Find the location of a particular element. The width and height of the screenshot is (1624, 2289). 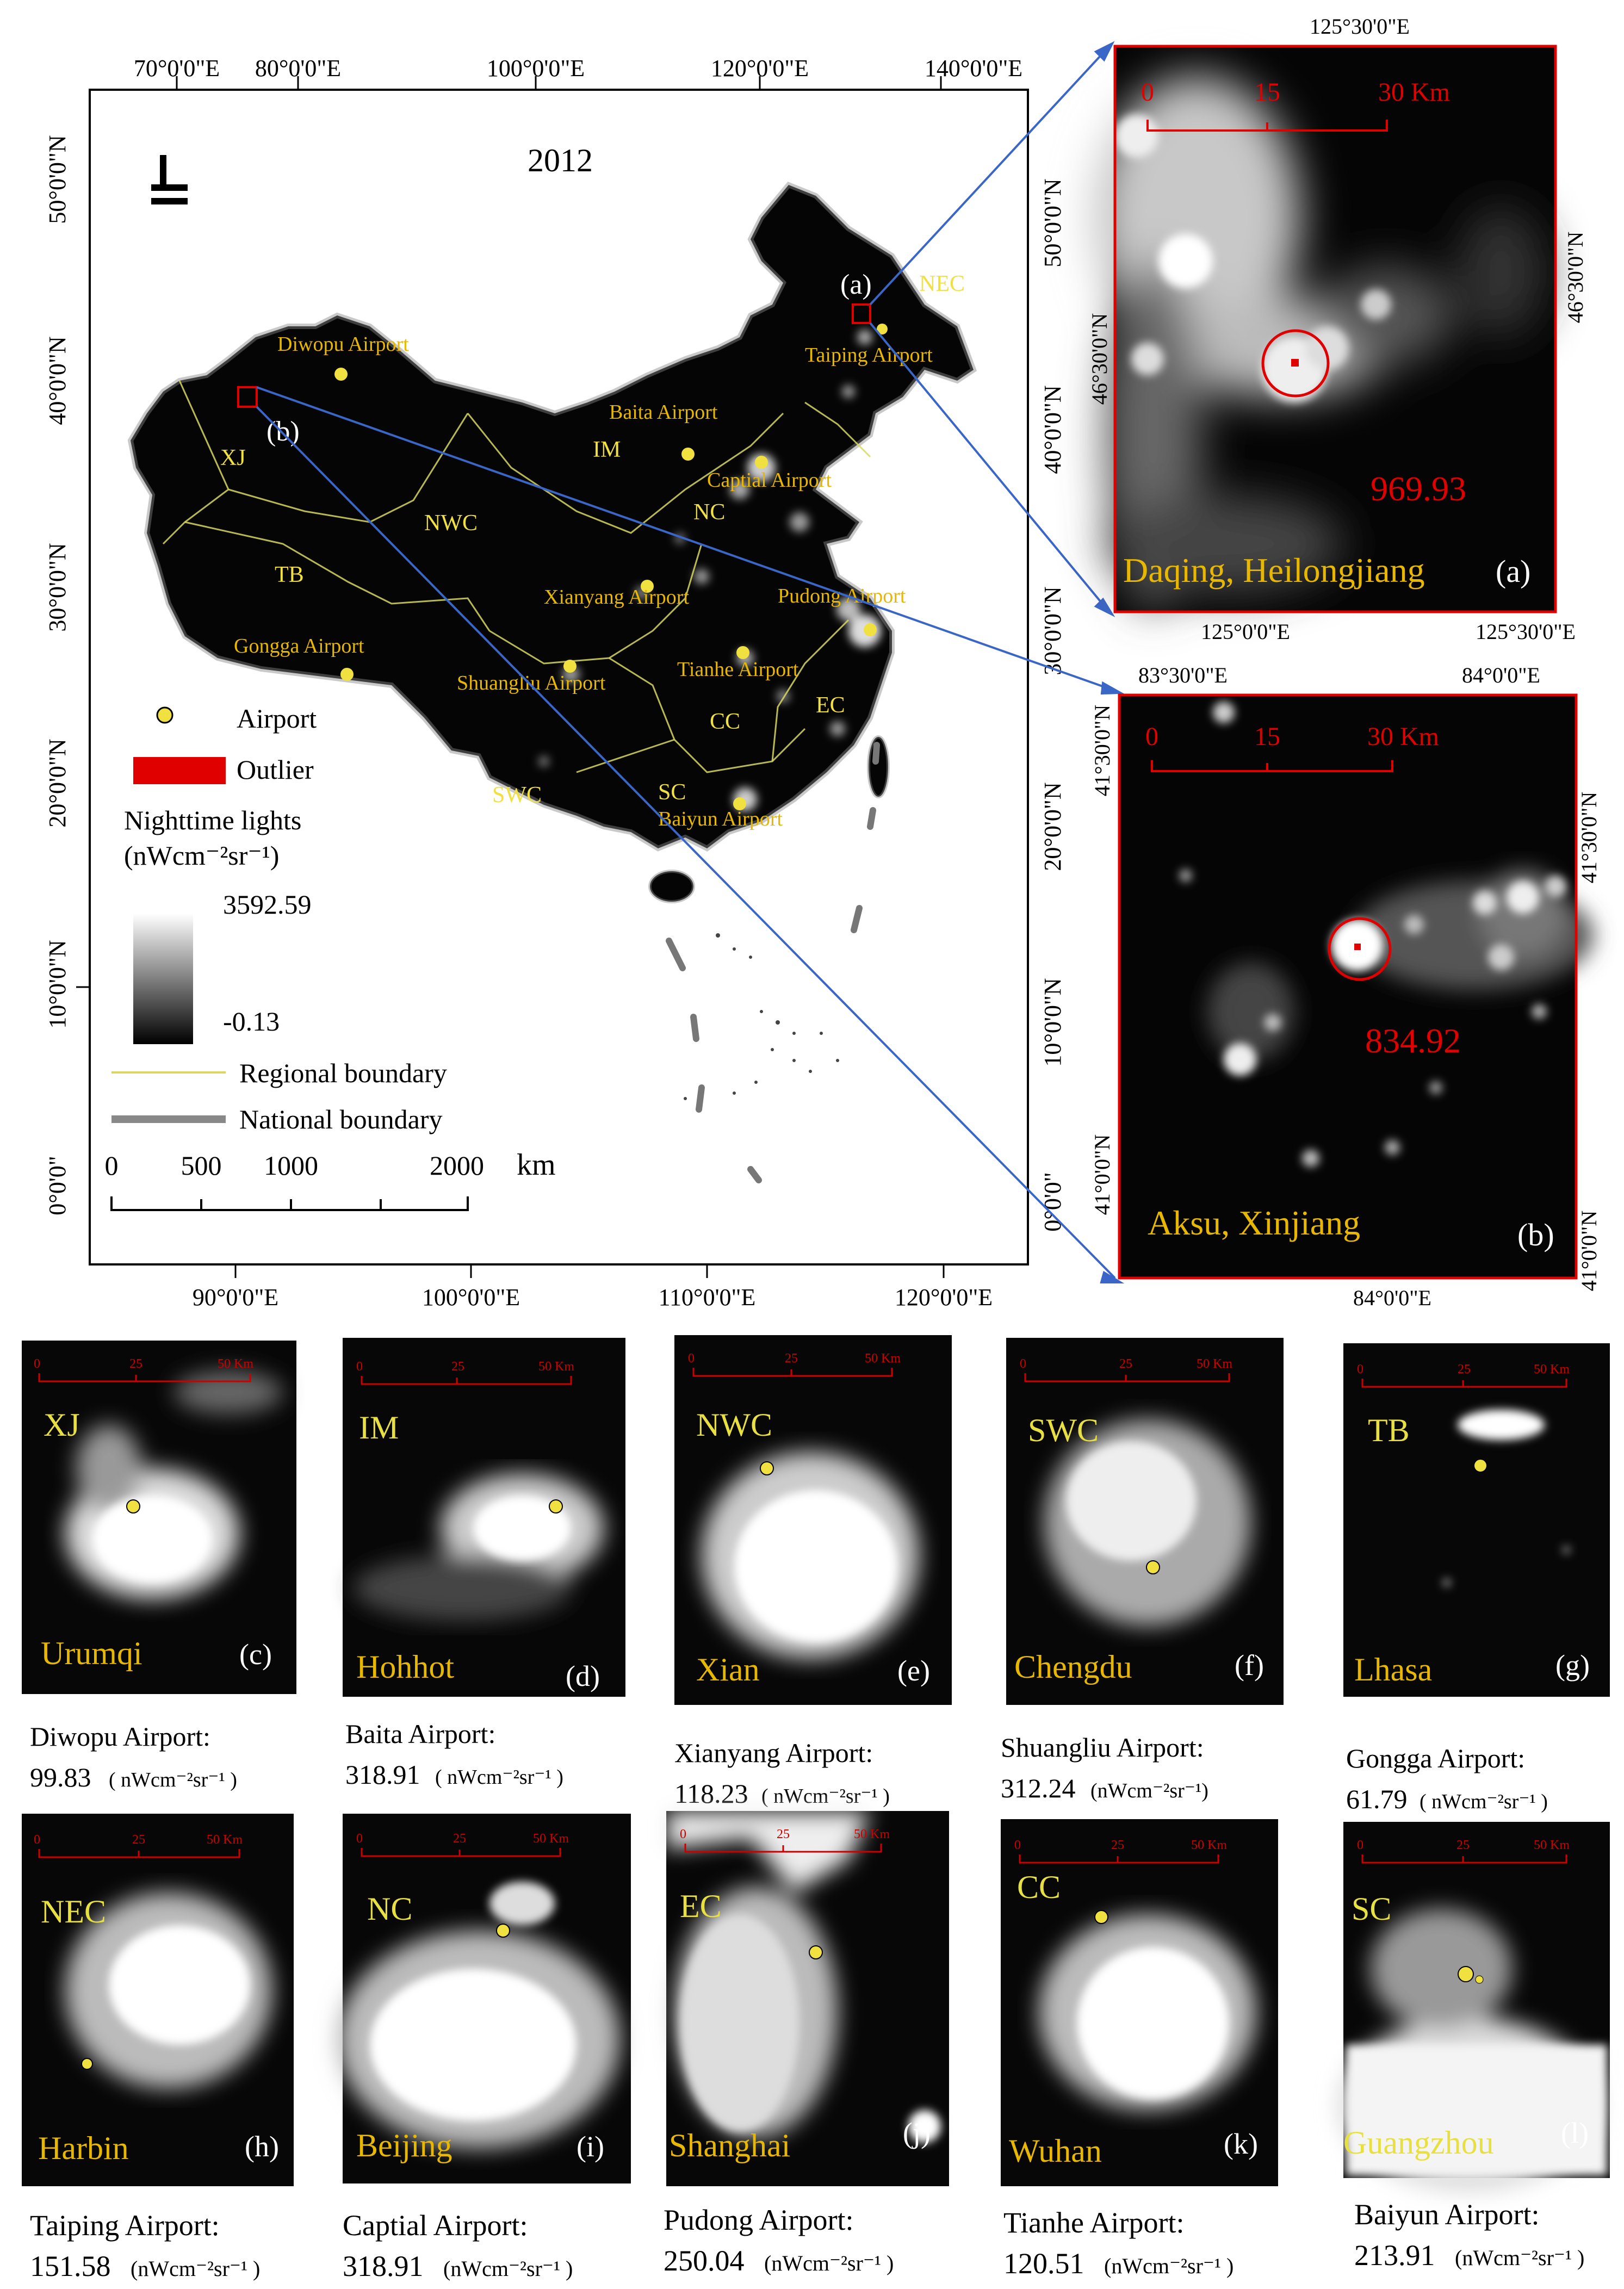

caption-airport: Shuangliu Airport: is located at coordinates (1102, 1747).